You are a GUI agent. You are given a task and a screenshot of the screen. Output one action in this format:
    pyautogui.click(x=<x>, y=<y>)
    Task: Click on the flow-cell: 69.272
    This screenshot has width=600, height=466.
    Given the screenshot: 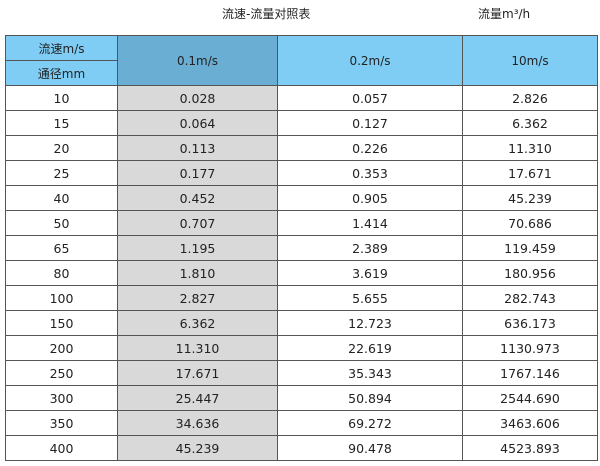 What is the action you would take?
    pyautogui.click(x=370, y=423)
    